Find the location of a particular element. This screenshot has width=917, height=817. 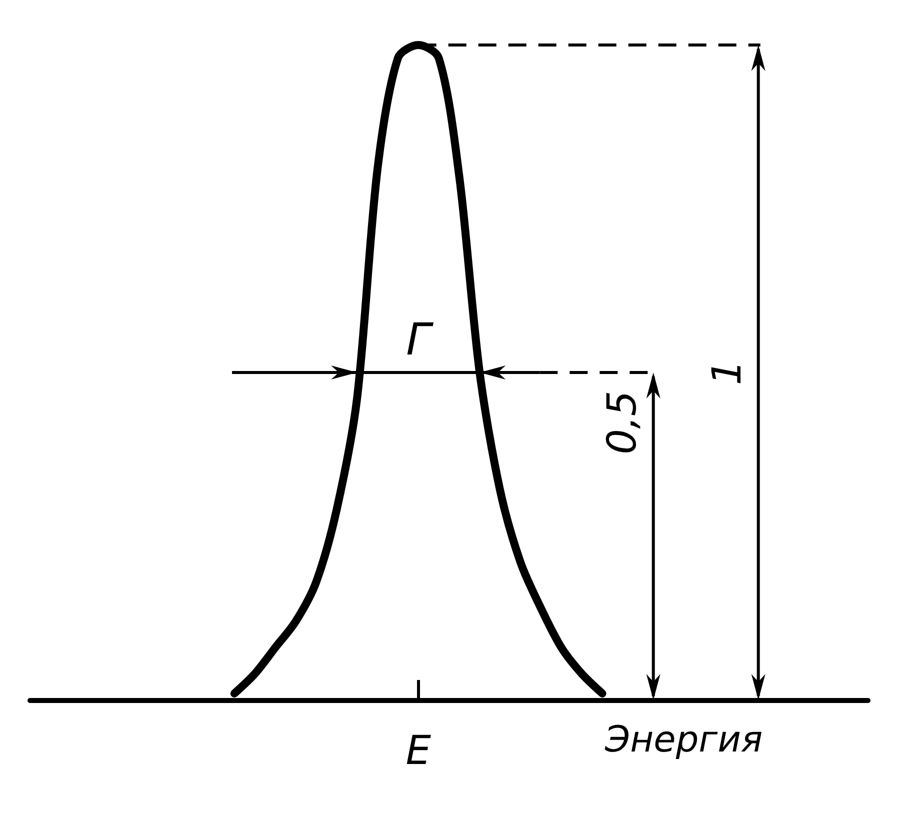

text: E is located at coordinates (419, 751).